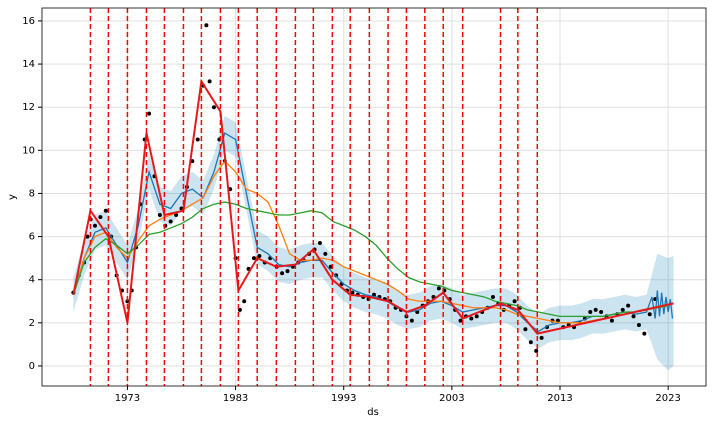 The height and width of the screenshot is (424, 712). I want to click on y-axis-label: y, so click(12, 197).